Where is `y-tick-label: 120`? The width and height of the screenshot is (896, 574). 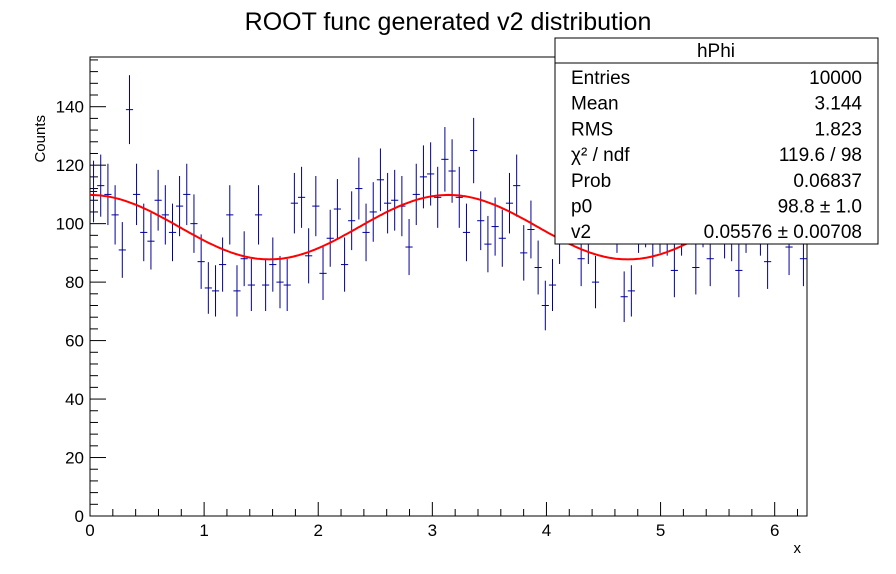
y-tick-label: 120 is located at coordinates (70, 165).